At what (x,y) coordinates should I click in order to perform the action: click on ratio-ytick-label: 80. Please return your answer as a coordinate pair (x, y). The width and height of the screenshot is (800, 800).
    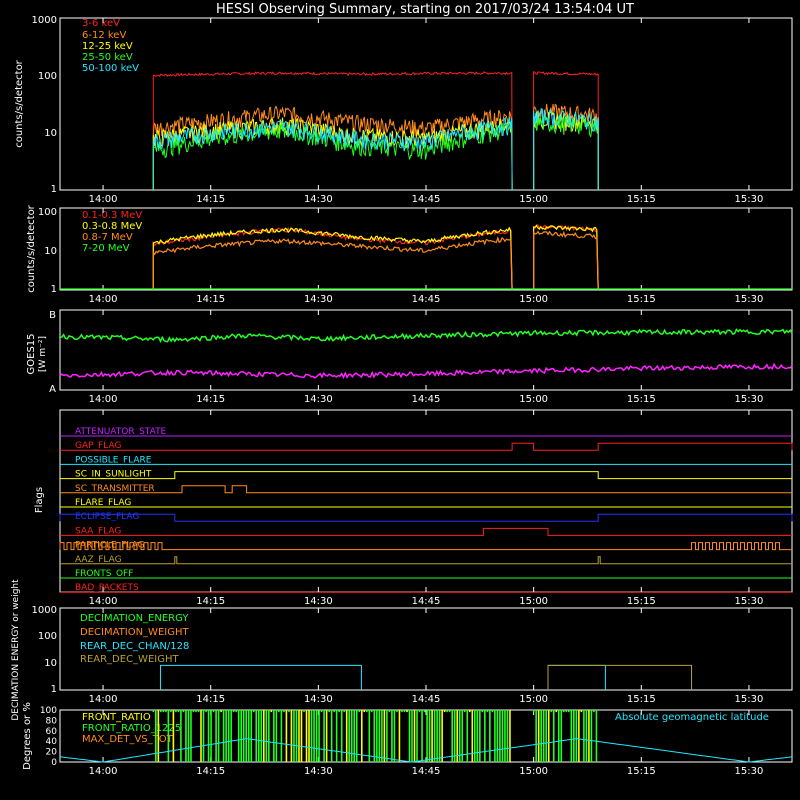
    Looking at the image, I should click on (52, 721).